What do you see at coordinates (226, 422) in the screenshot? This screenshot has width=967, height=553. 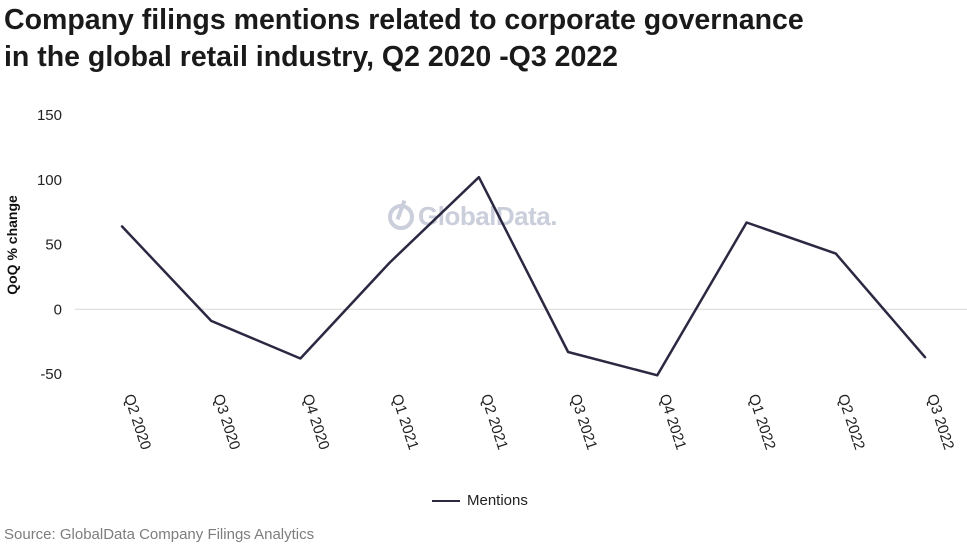 I see `x-tick-label: Q3 2020` at bounding box center [226, 422].